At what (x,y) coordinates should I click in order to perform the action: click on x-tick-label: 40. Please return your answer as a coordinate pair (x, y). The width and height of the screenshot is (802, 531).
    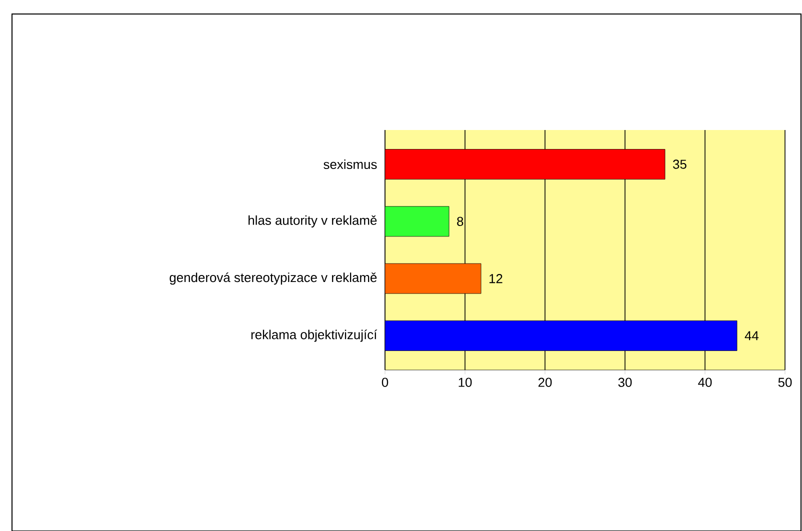
    Looking at the image, I should click on (705, 382).